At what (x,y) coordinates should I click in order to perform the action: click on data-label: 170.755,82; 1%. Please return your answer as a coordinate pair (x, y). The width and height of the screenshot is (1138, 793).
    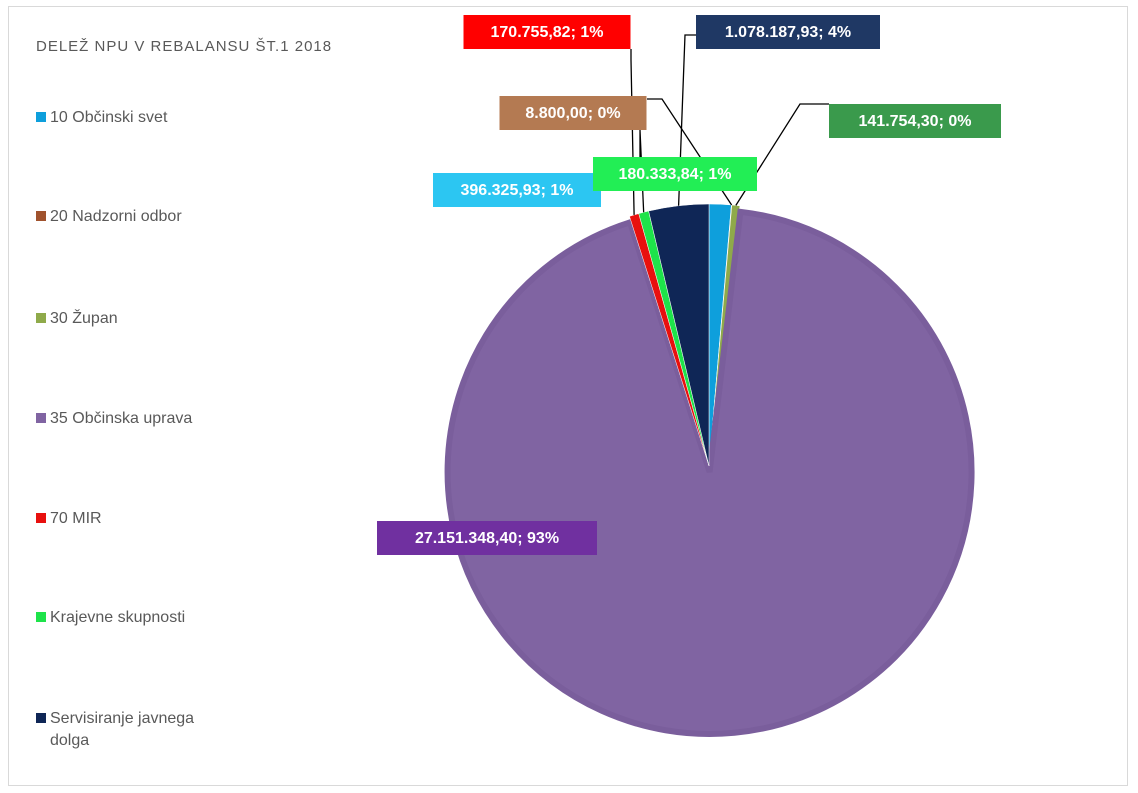
    Looking at the image, I should click on (547, 32).